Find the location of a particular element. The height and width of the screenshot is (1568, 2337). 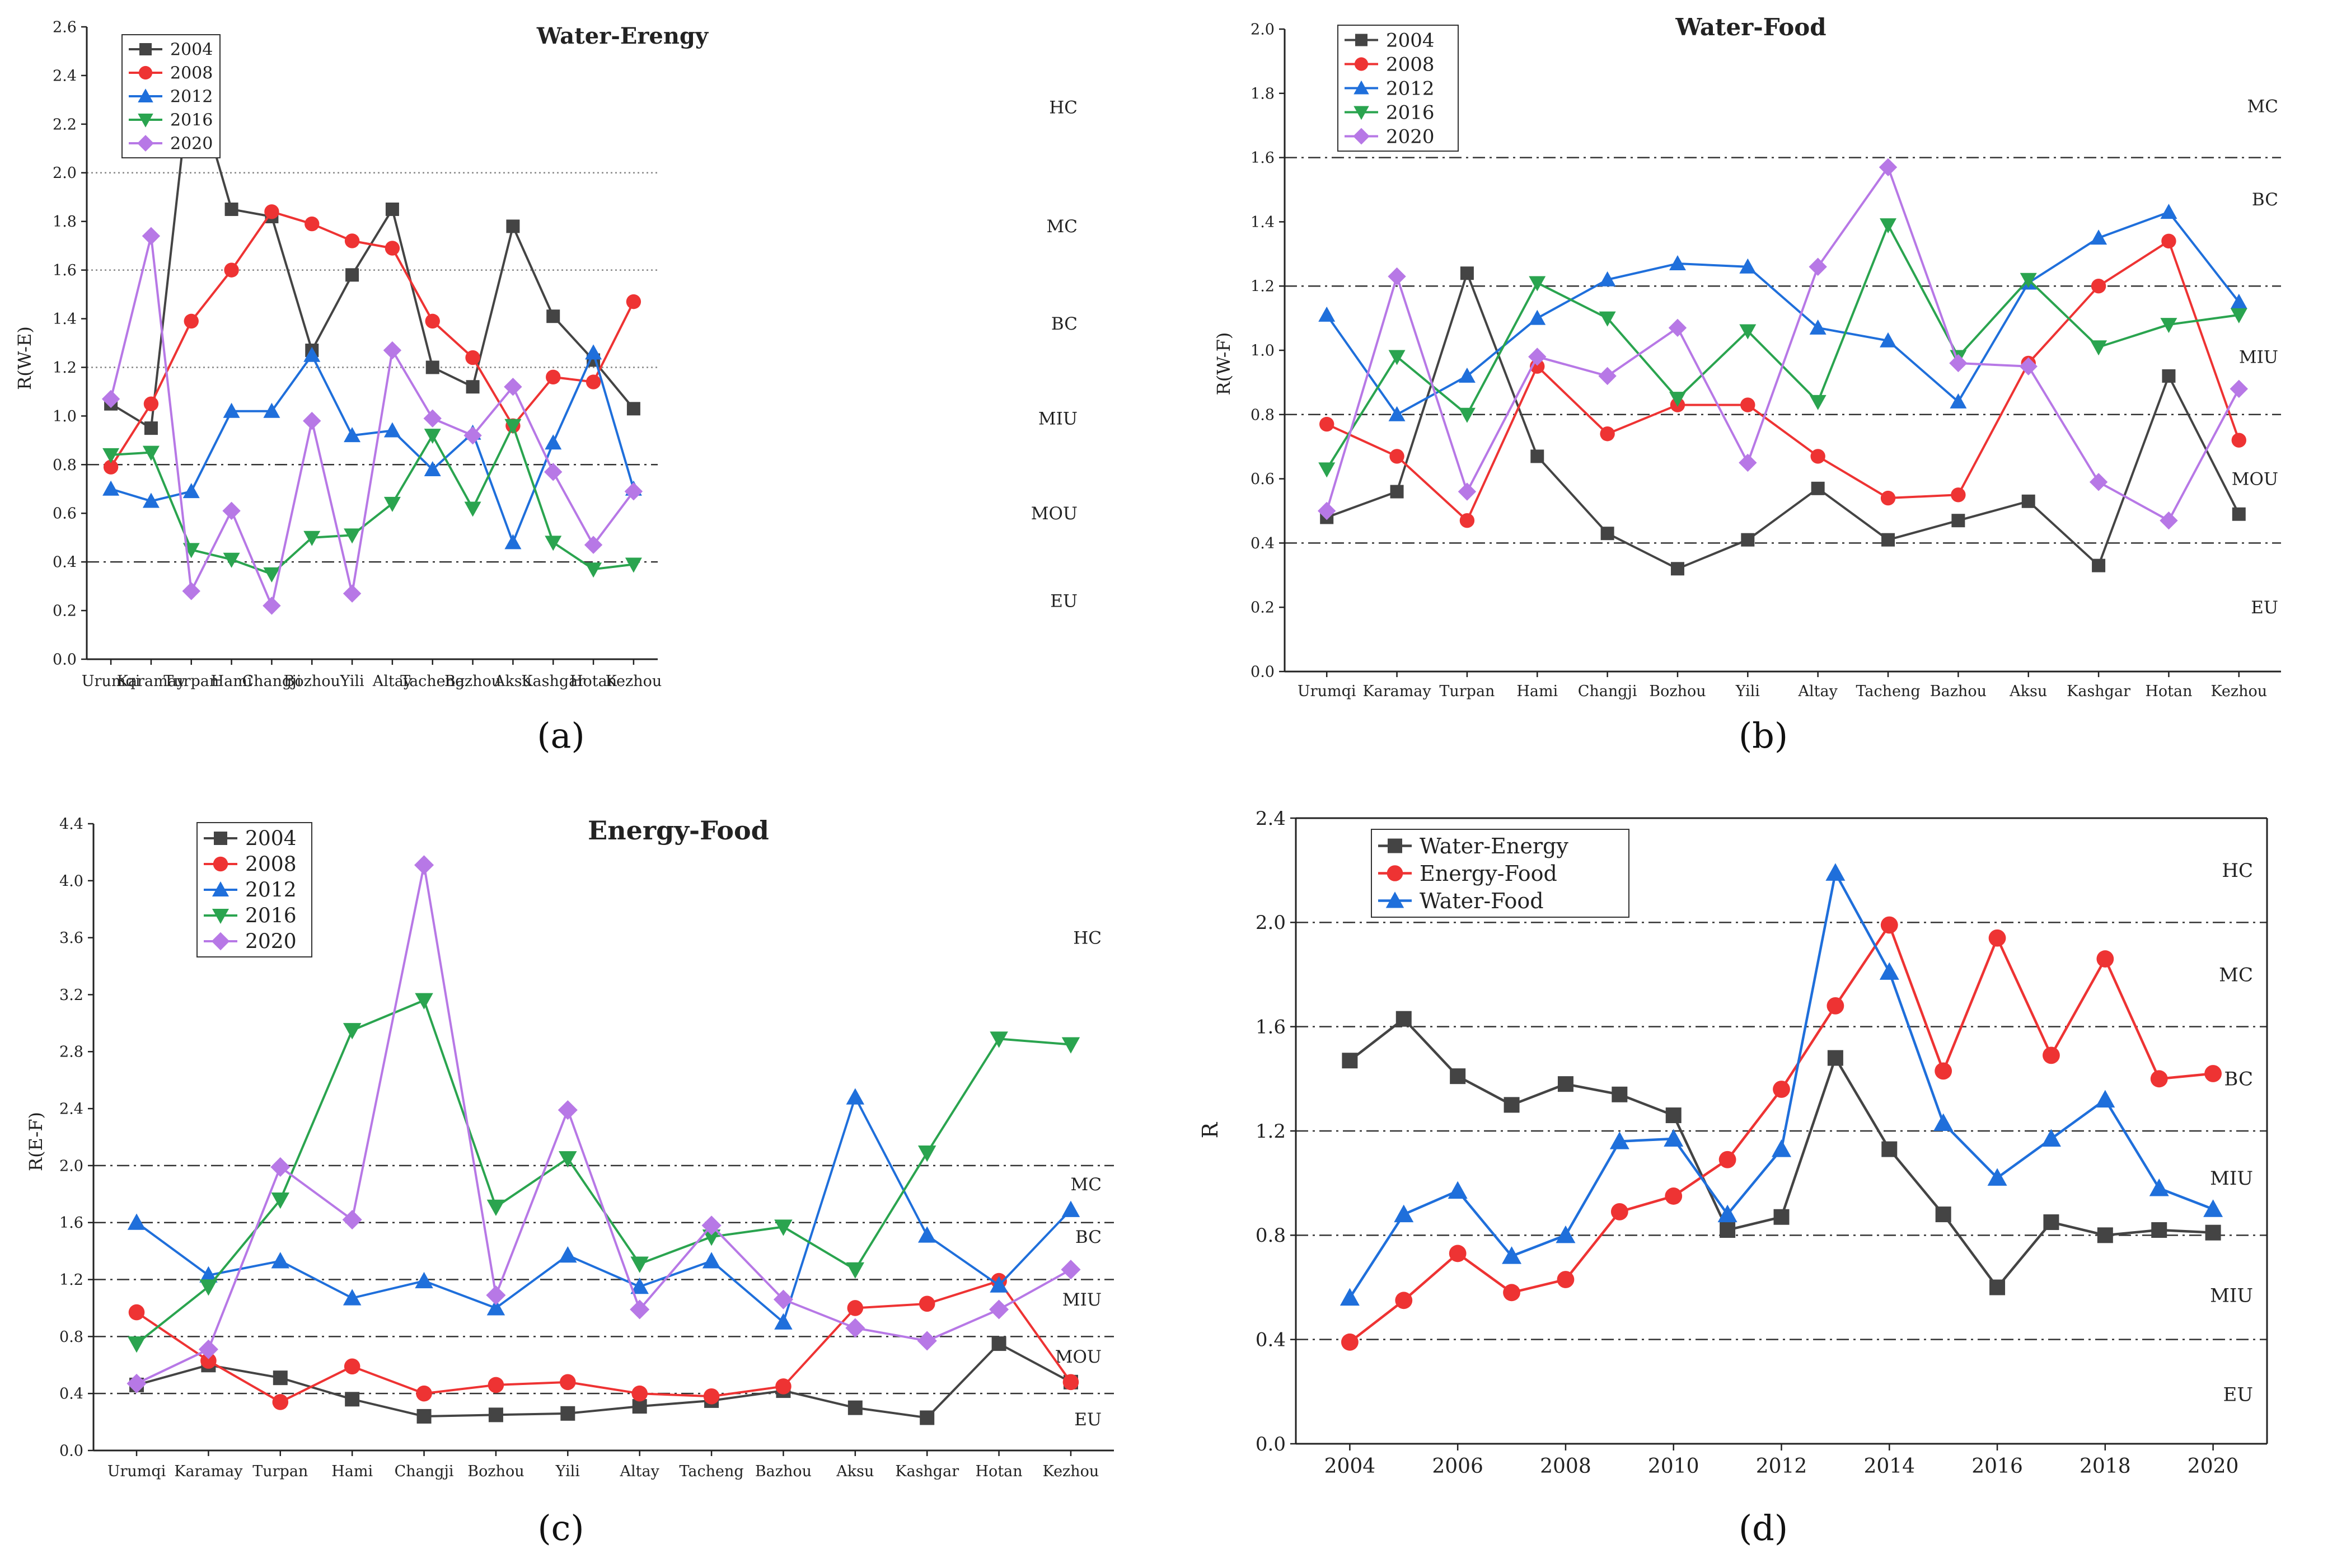

legend-label: 2004 is located at coordinates (191, 50).